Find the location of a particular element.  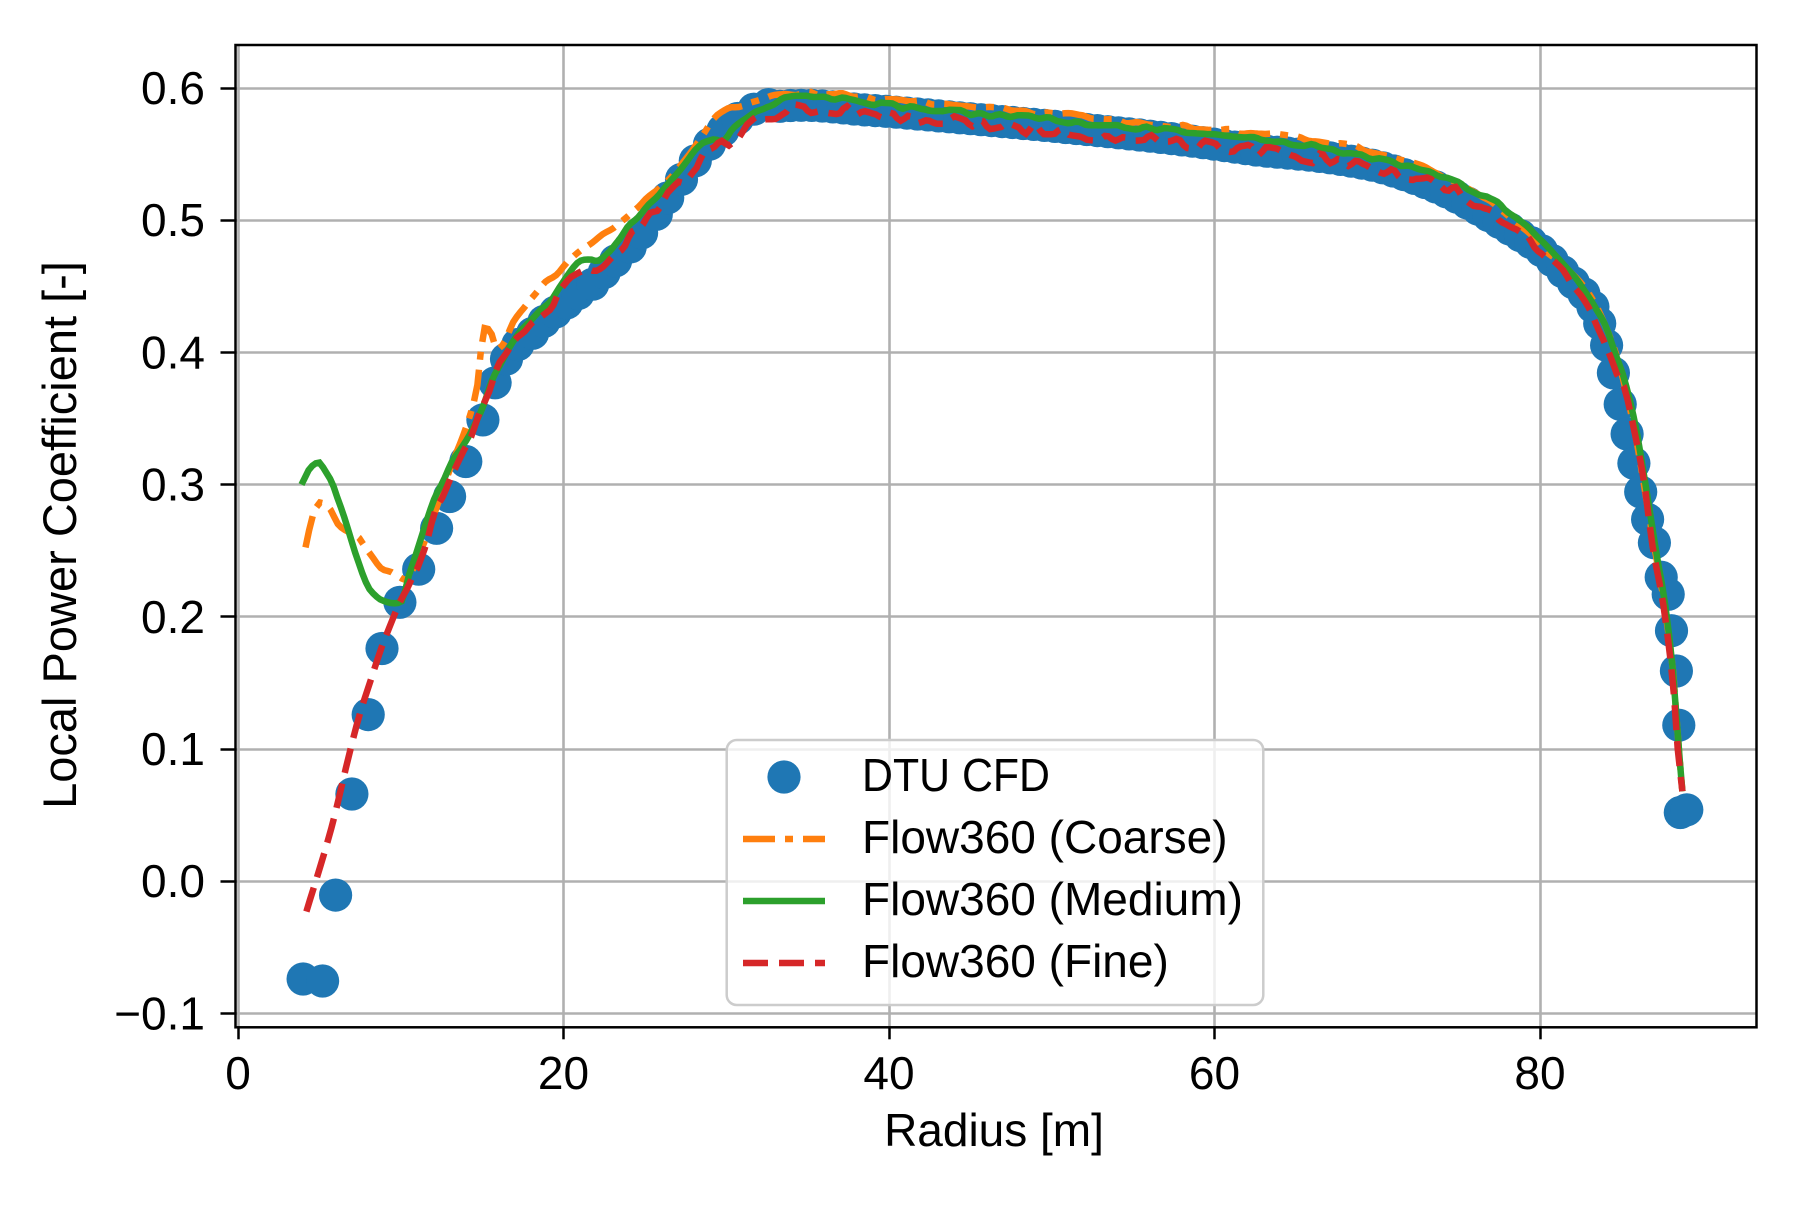

svg-text: 40 is located at coordinates (888, 1073).